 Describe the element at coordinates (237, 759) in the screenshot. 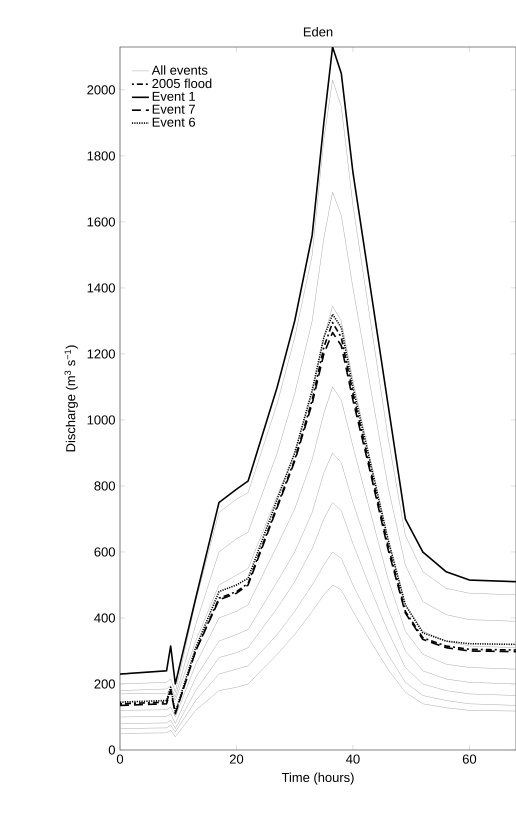

I see `x-tick-label: 20` at that location.